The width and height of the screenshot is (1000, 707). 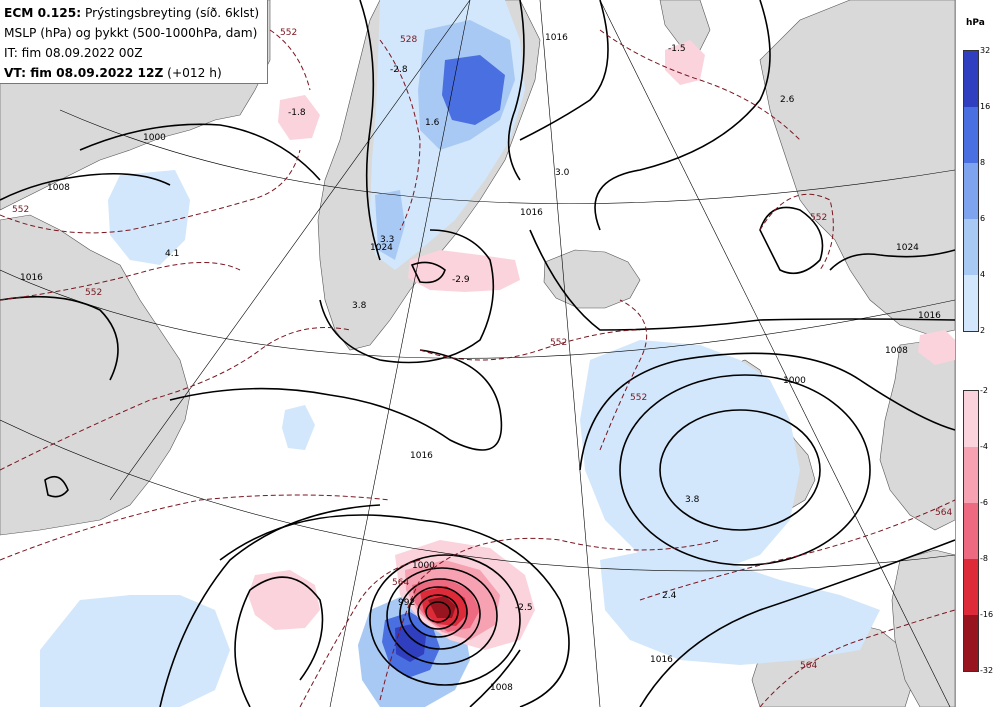 I want to click on isobar-greenland-east, so click(x=516, y=90).